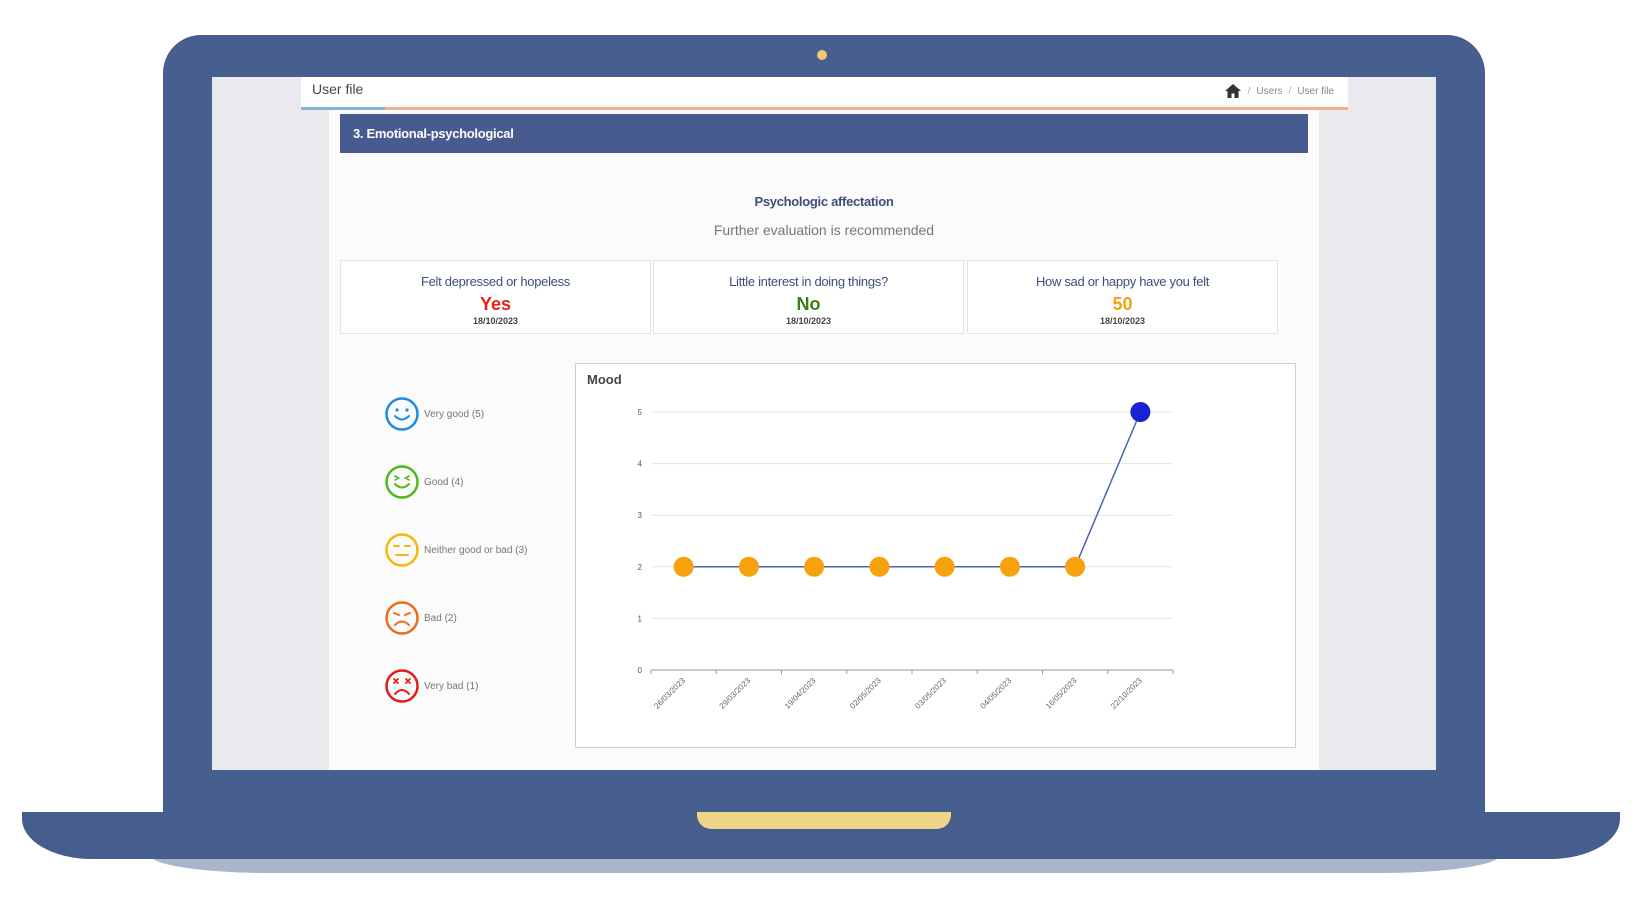 The width and height of the screenshot is (1642, 910). I want to click on topbar-accent-orange, so click(866, 108).